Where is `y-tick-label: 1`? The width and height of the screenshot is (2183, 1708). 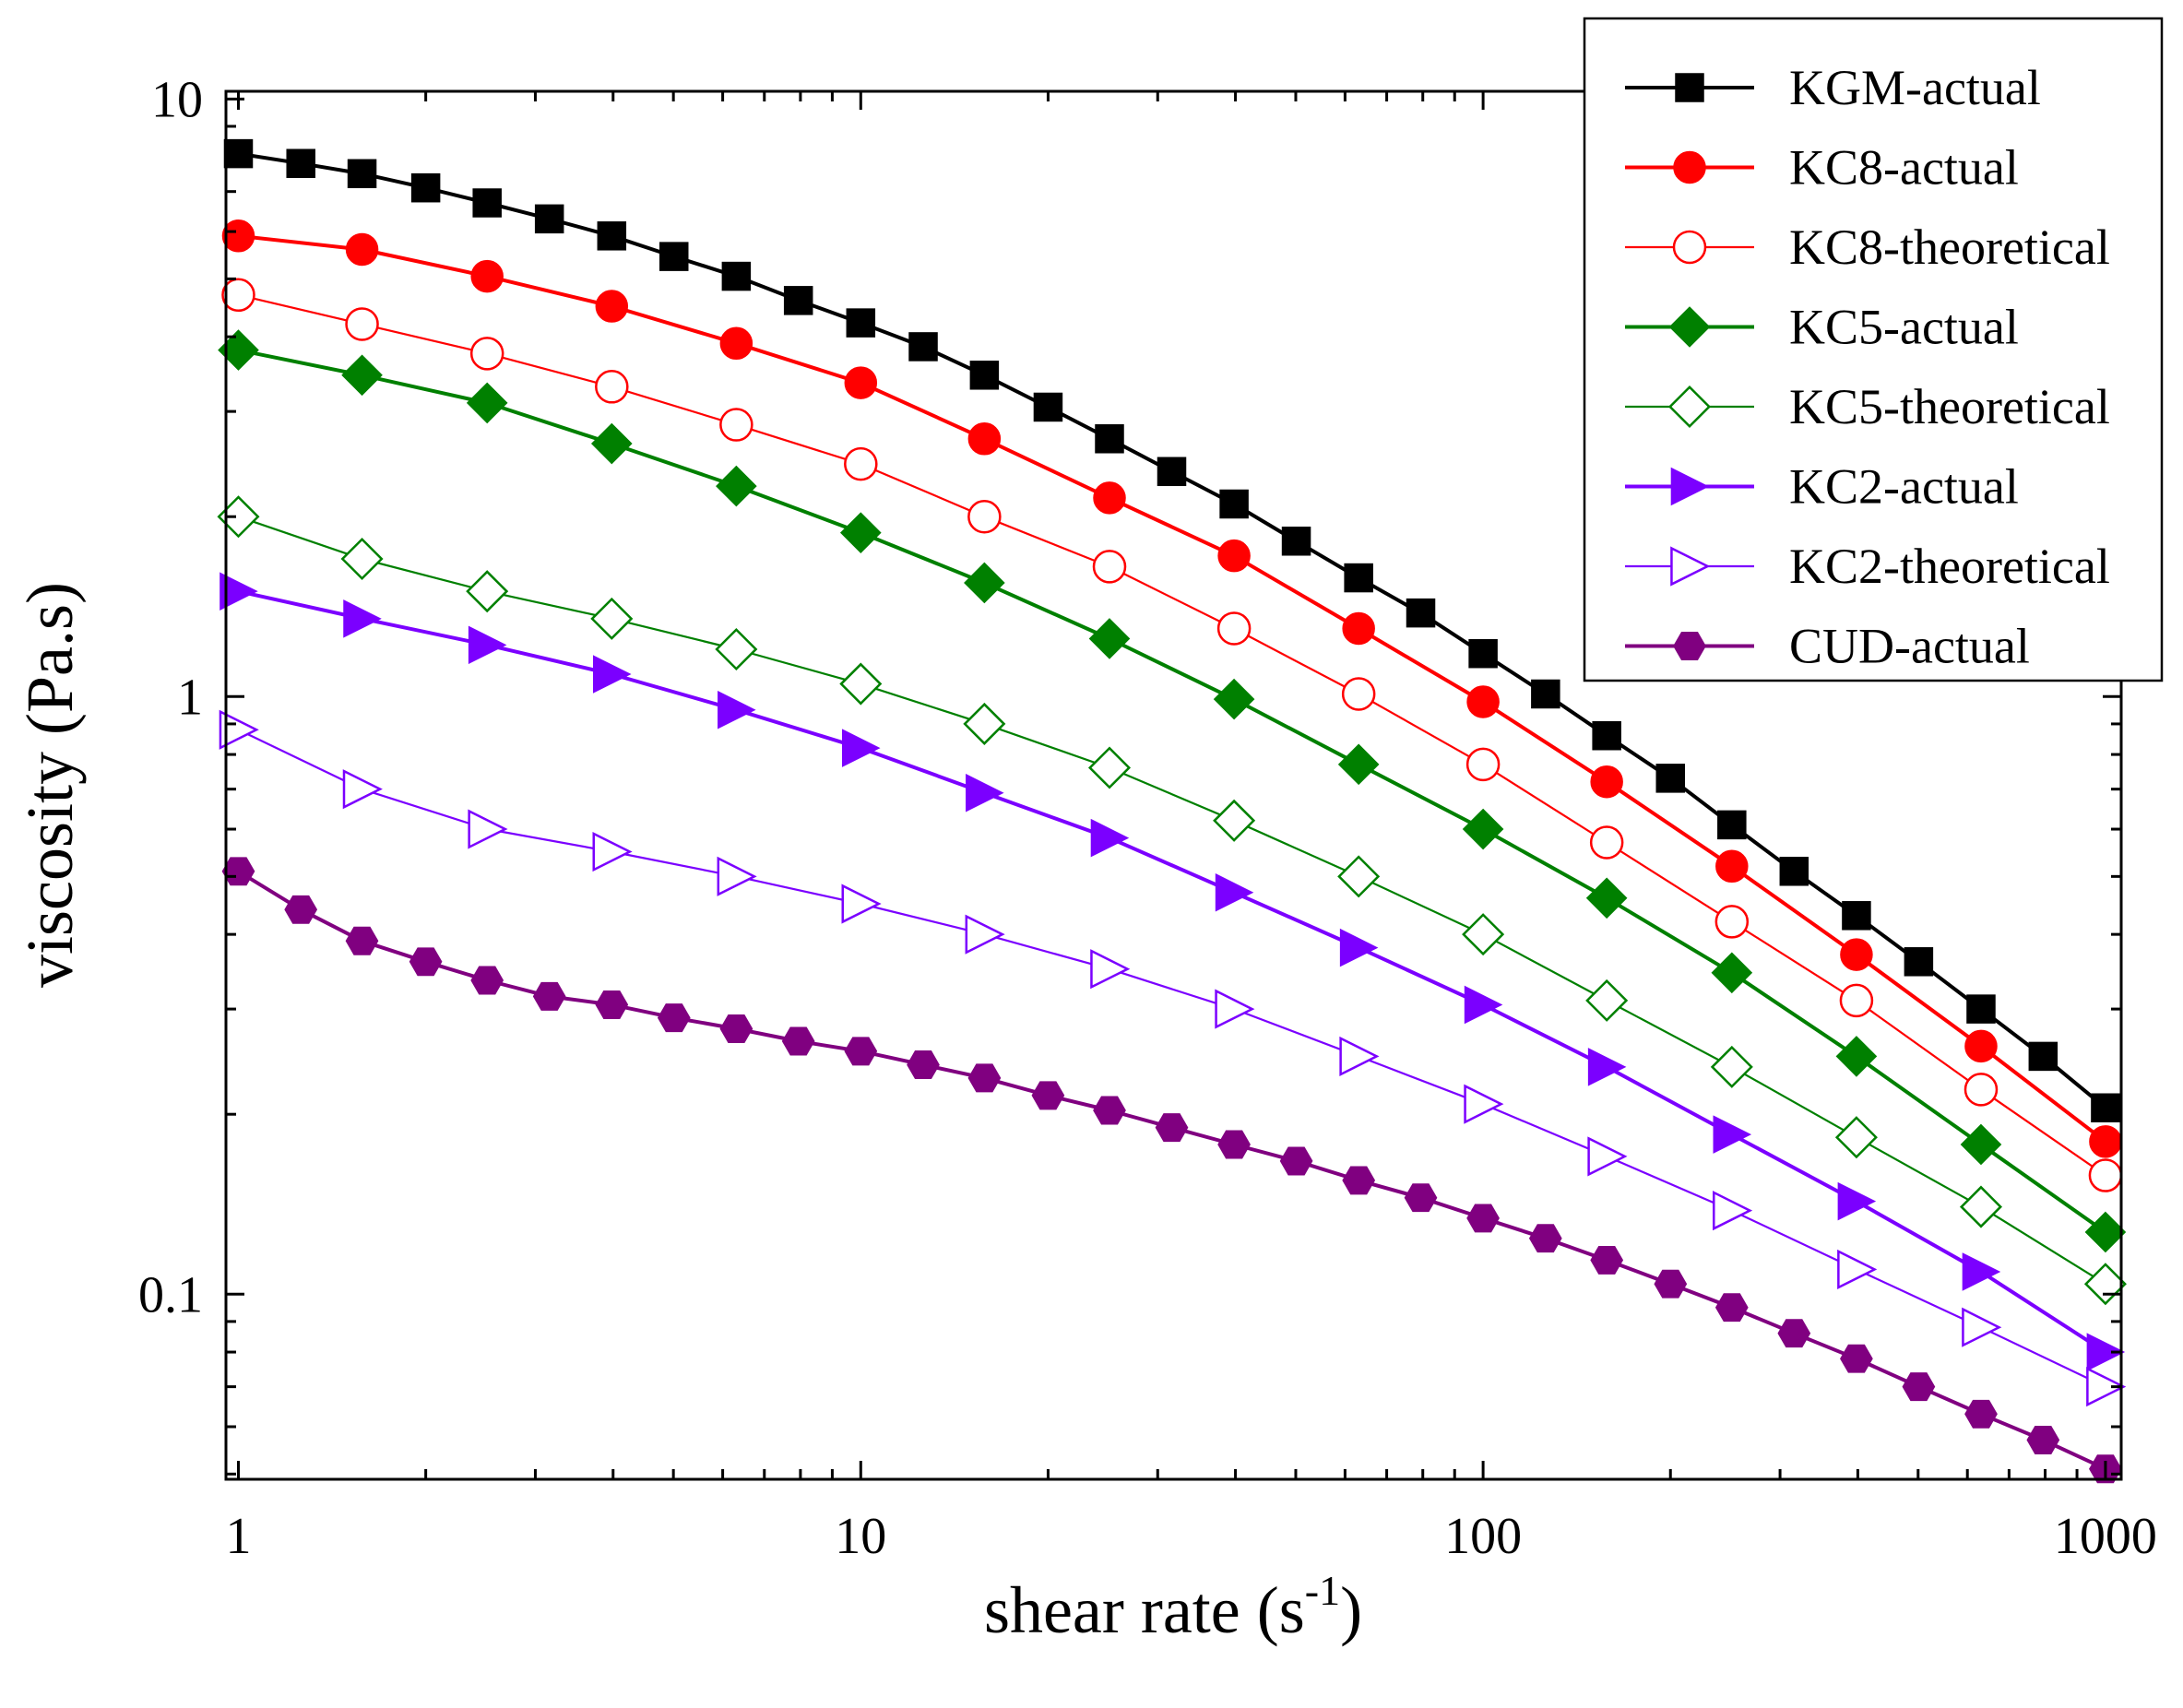 y-tick-label: 1 is located at coordinates (190, 698).